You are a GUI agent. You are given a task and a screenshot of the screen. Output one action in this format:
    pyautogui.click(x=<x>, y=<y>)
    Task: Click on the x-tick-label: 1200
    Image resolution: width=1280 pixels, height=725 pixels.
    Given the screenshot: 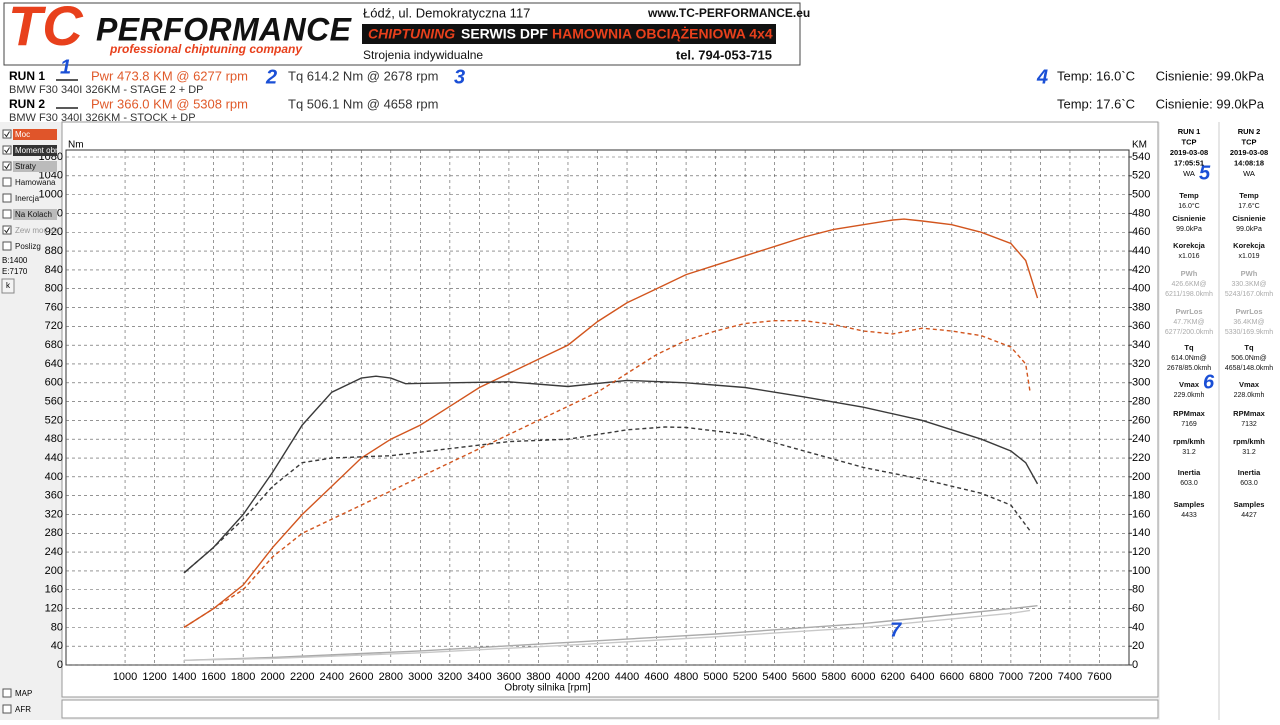 What is the action you would take?
    pyautogui.click(x=154, y=677)
    